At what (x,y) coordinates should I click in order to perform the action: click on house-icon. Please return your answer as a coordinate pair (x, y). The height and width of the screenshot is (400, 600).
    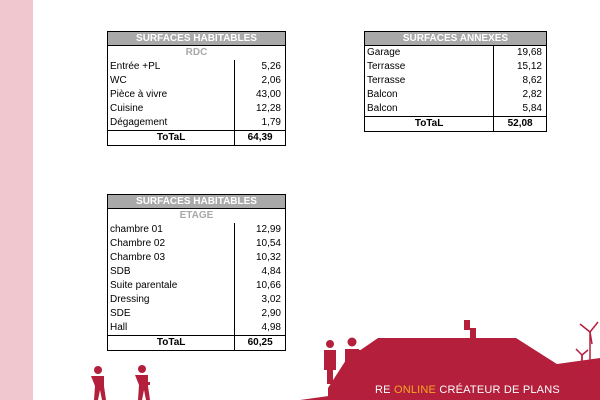
    Looking at the image, I should click on (444, 360).